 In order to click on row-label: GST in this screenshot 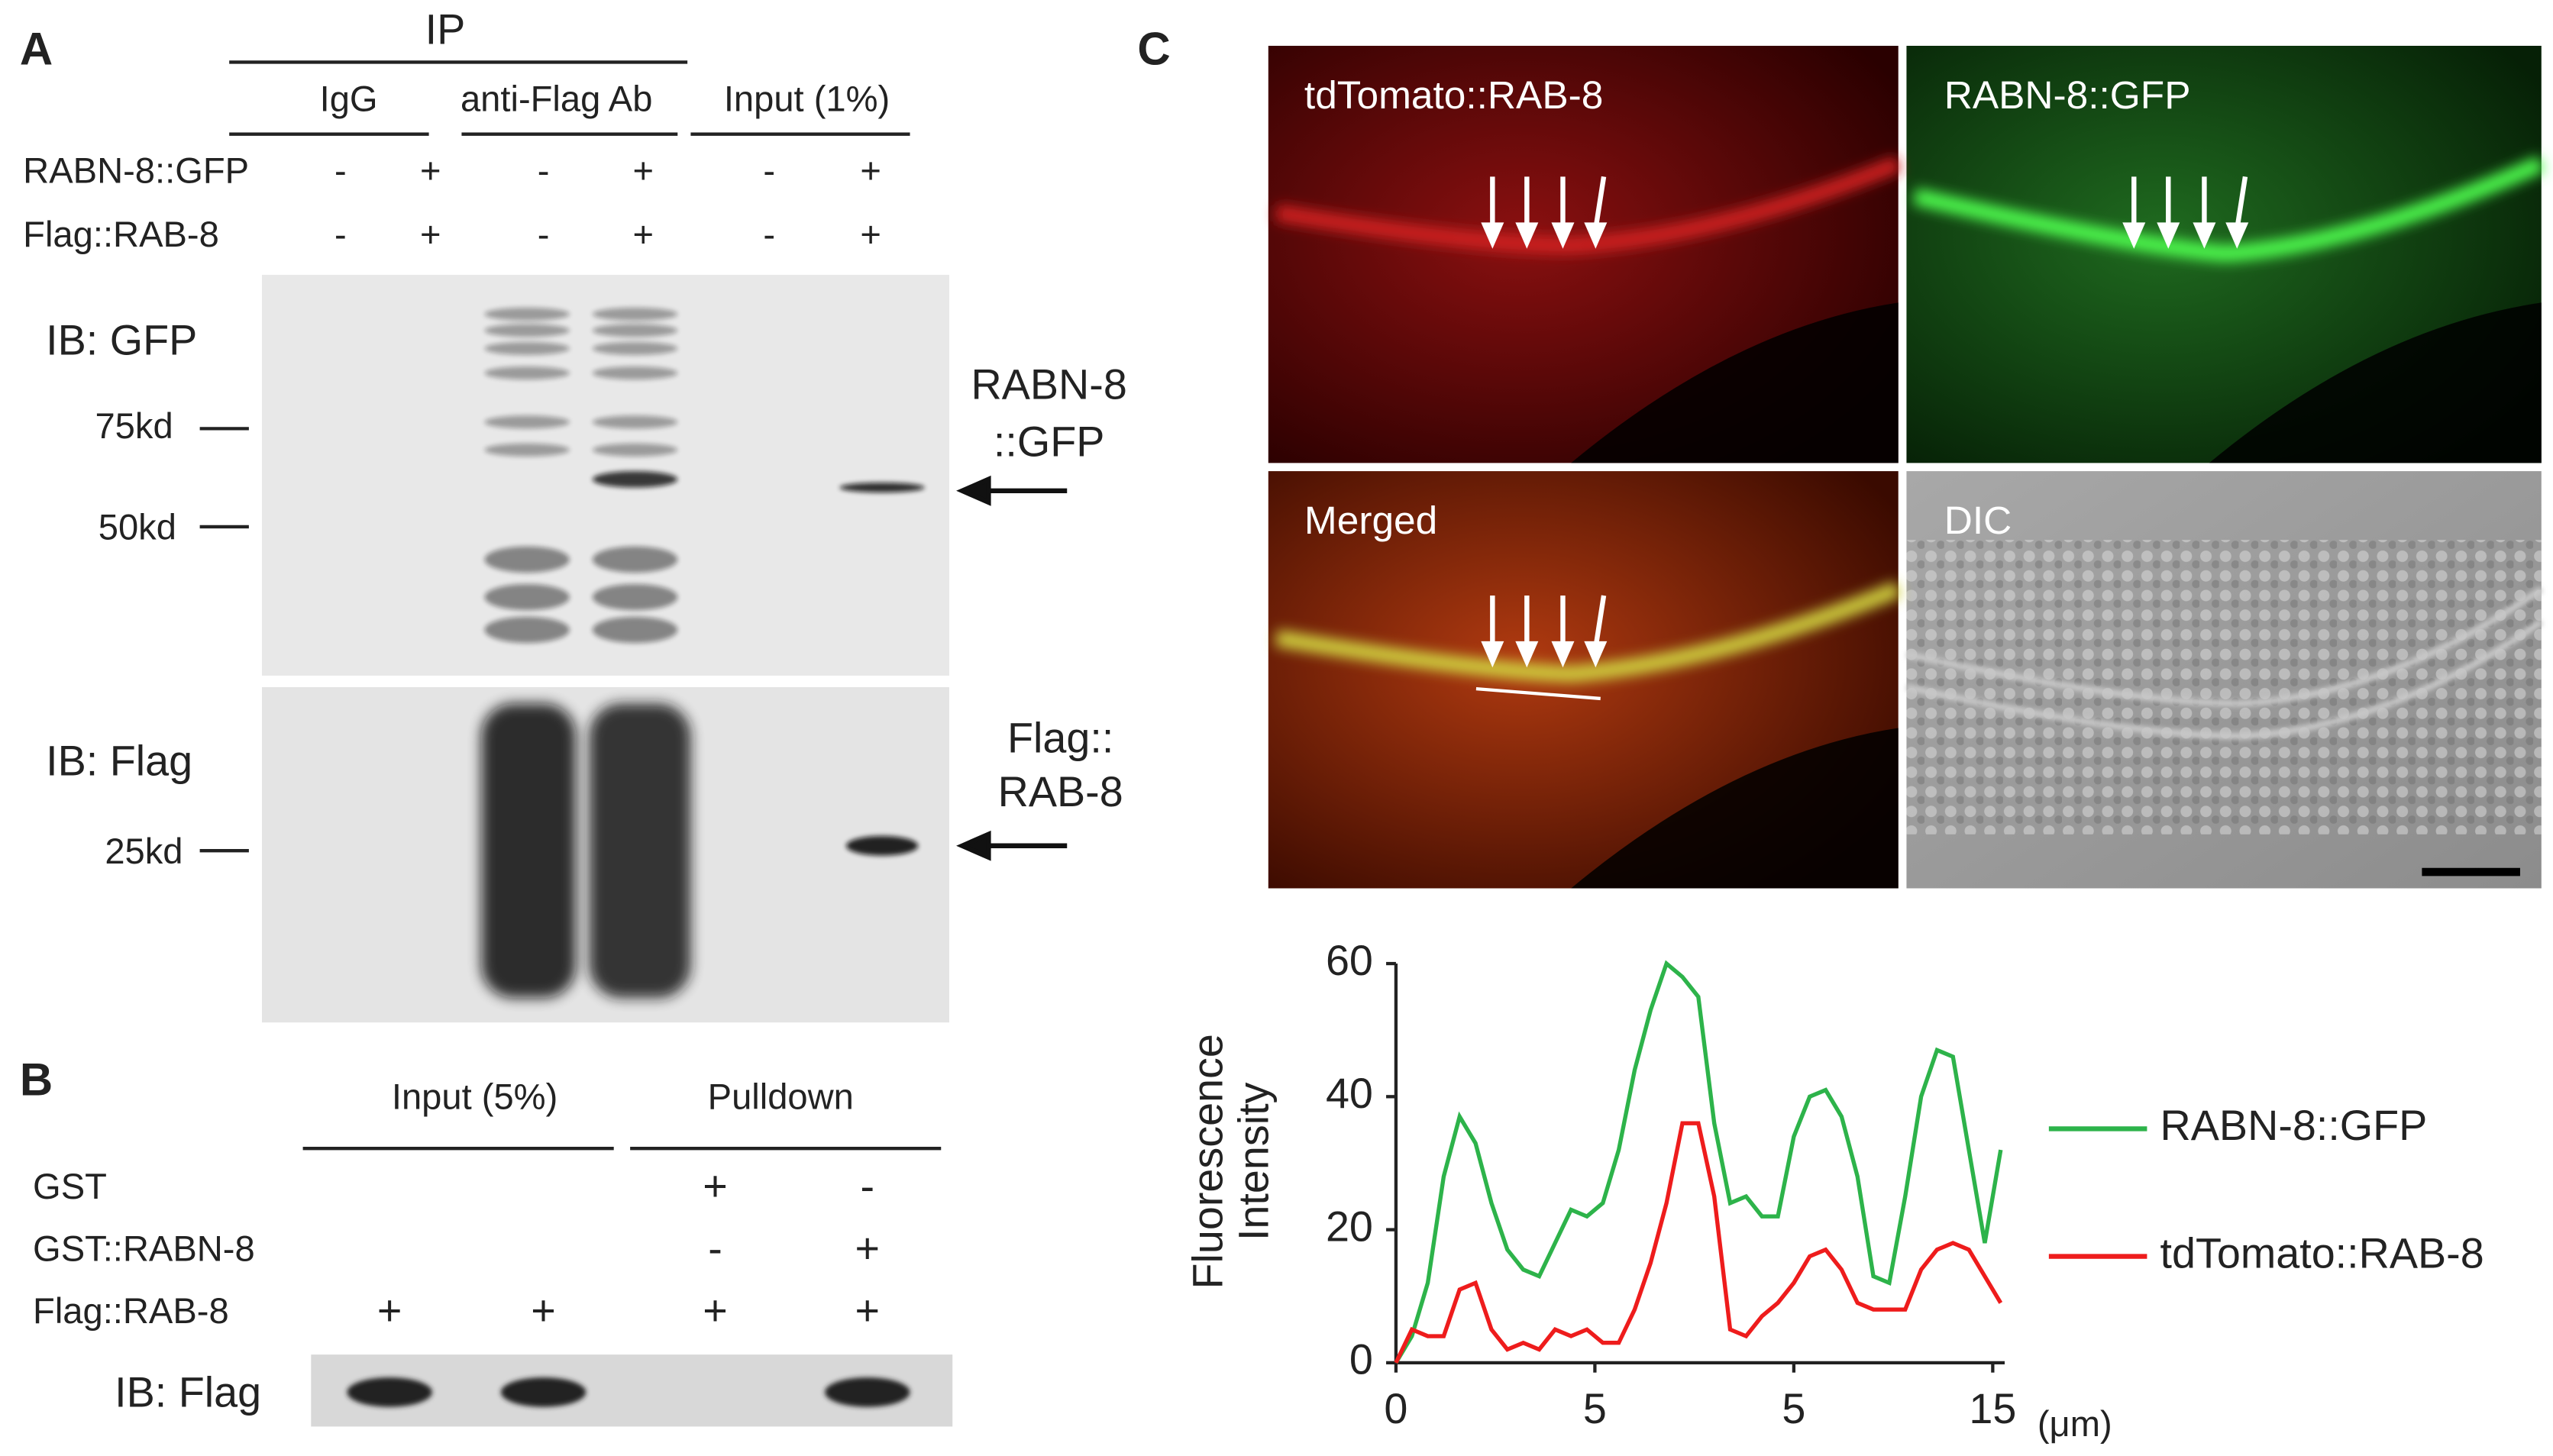, I will do `click(70, 1186)`.